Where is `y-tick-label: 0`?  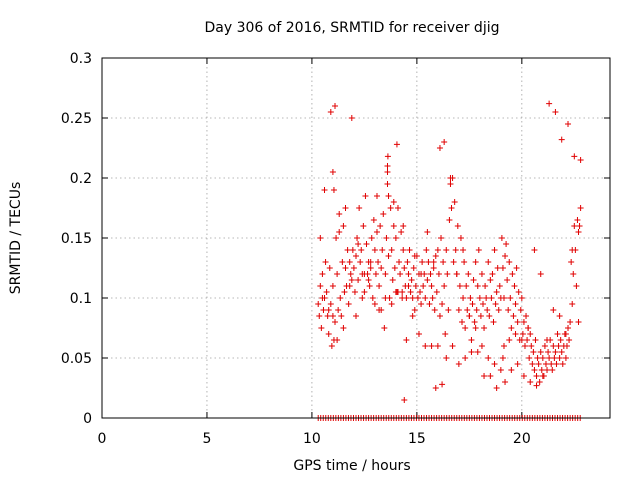
y-tick-label: 0 is located at coordinates (87, 419).